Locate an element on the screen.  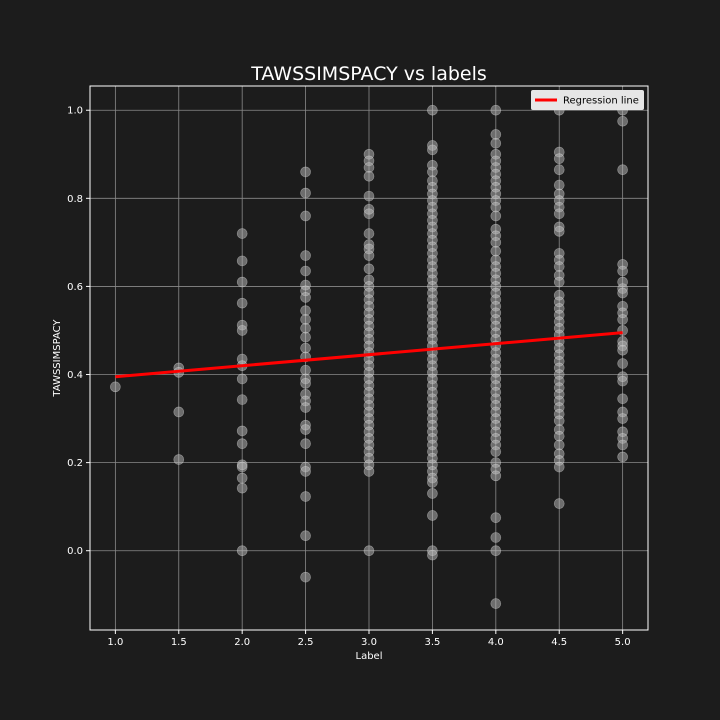
y-axis-label: TAWSSIMSPACY is located at coordinates (57, 358).